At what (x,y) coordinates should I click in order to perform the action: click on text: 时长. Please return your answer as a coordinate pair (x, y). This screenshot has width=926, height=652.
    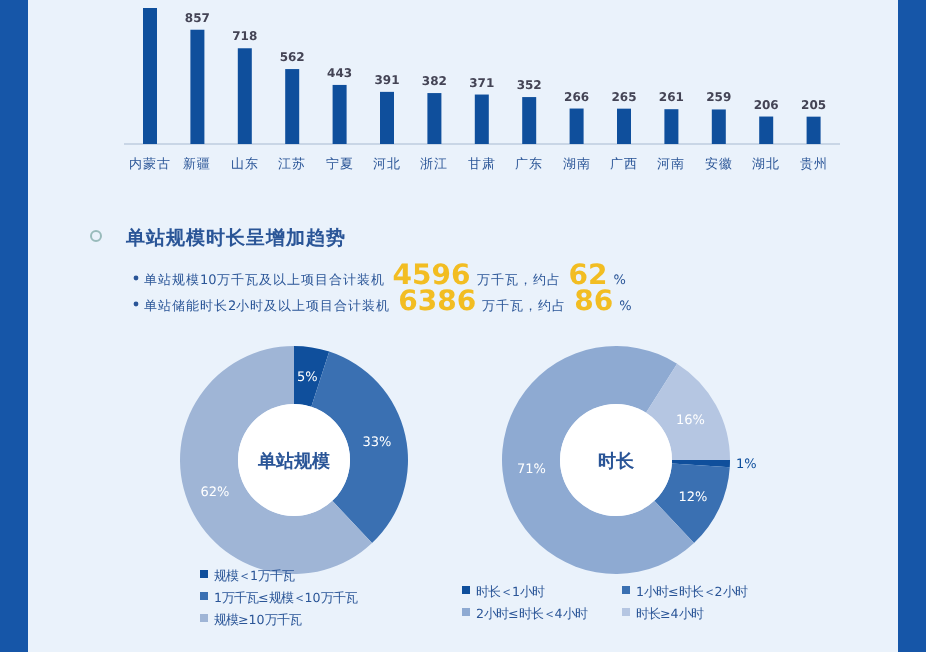
    Looking at the image, I should click on (617, 462).